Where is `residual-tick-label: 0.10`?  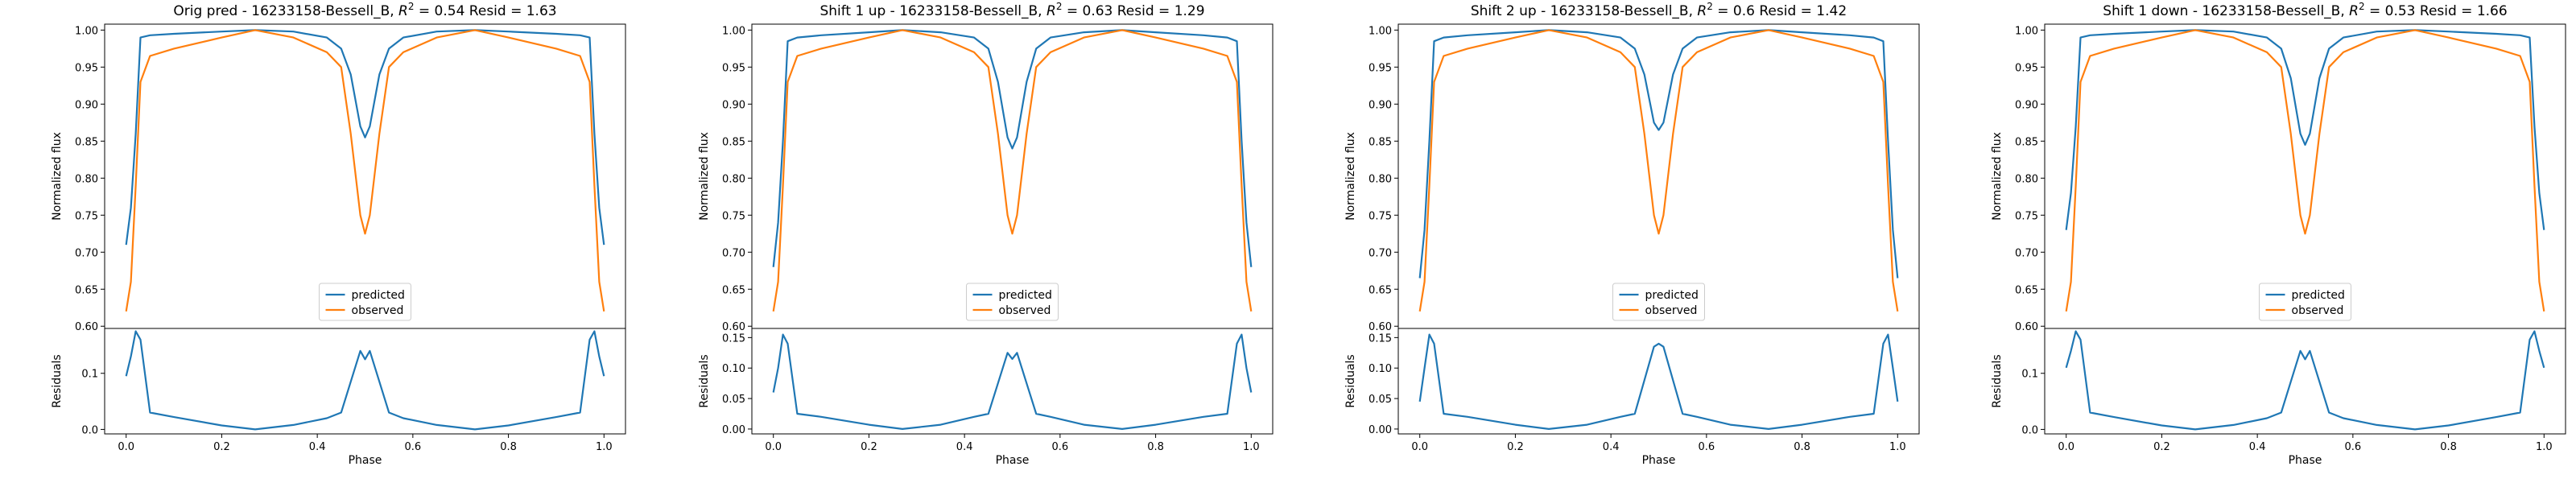 residual-tick-label: 0.10 is located at coordinates (1380, 369).